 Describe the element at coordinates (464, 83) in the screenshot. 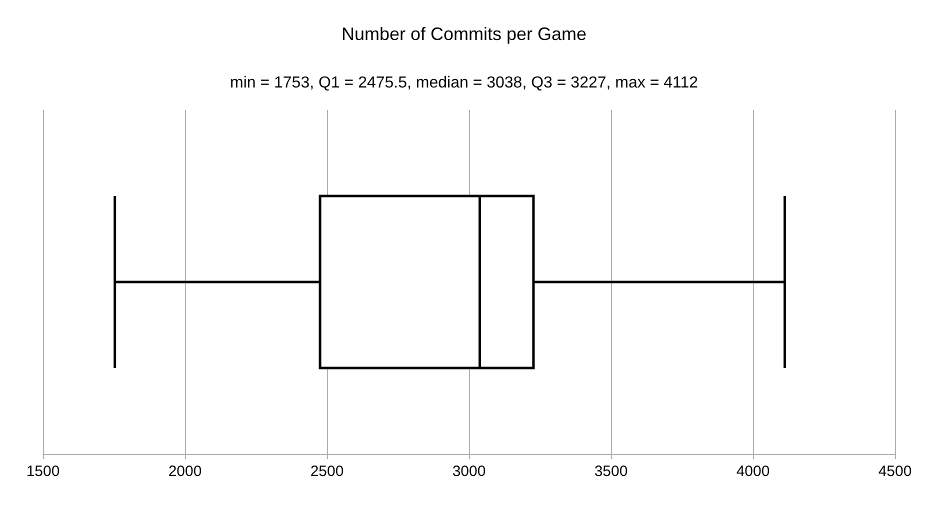

I see `chart-subtitle: min = 1753, Q1 = 2475.5, median = 3038, Q3 = 3227, max = 4112` at that location.